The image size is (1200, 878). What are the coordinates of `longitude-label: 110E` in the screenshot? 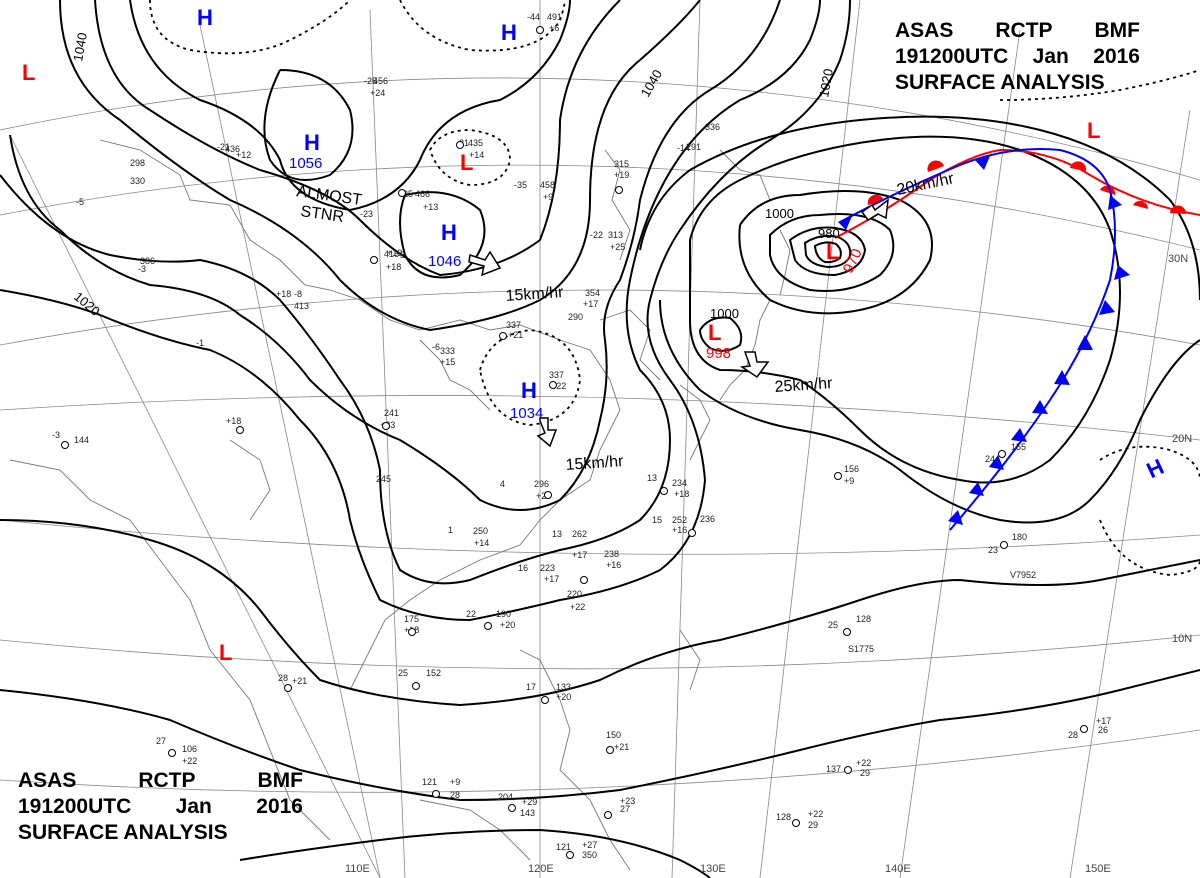 It's located at (357, 869).